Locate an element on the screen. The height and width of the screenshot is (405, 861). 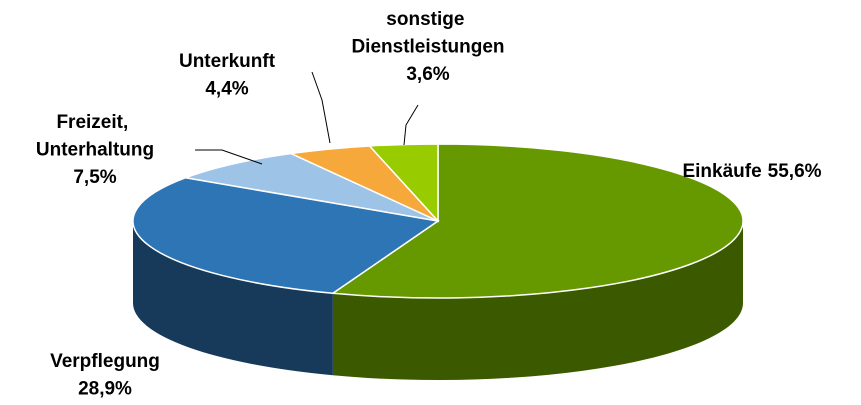
value-label: 7,5% is located at coordinates (94, 177).